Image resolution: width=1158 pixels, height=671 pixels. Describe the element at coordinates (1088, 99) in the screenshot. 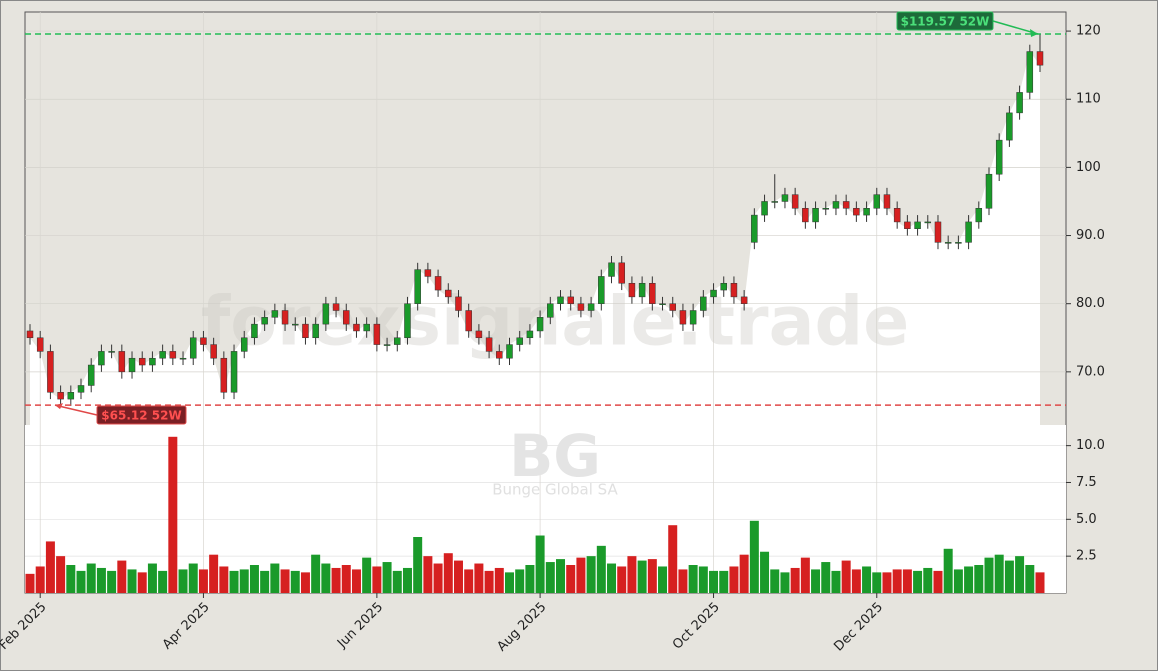

I see `y-tick-label: 110` at that location.